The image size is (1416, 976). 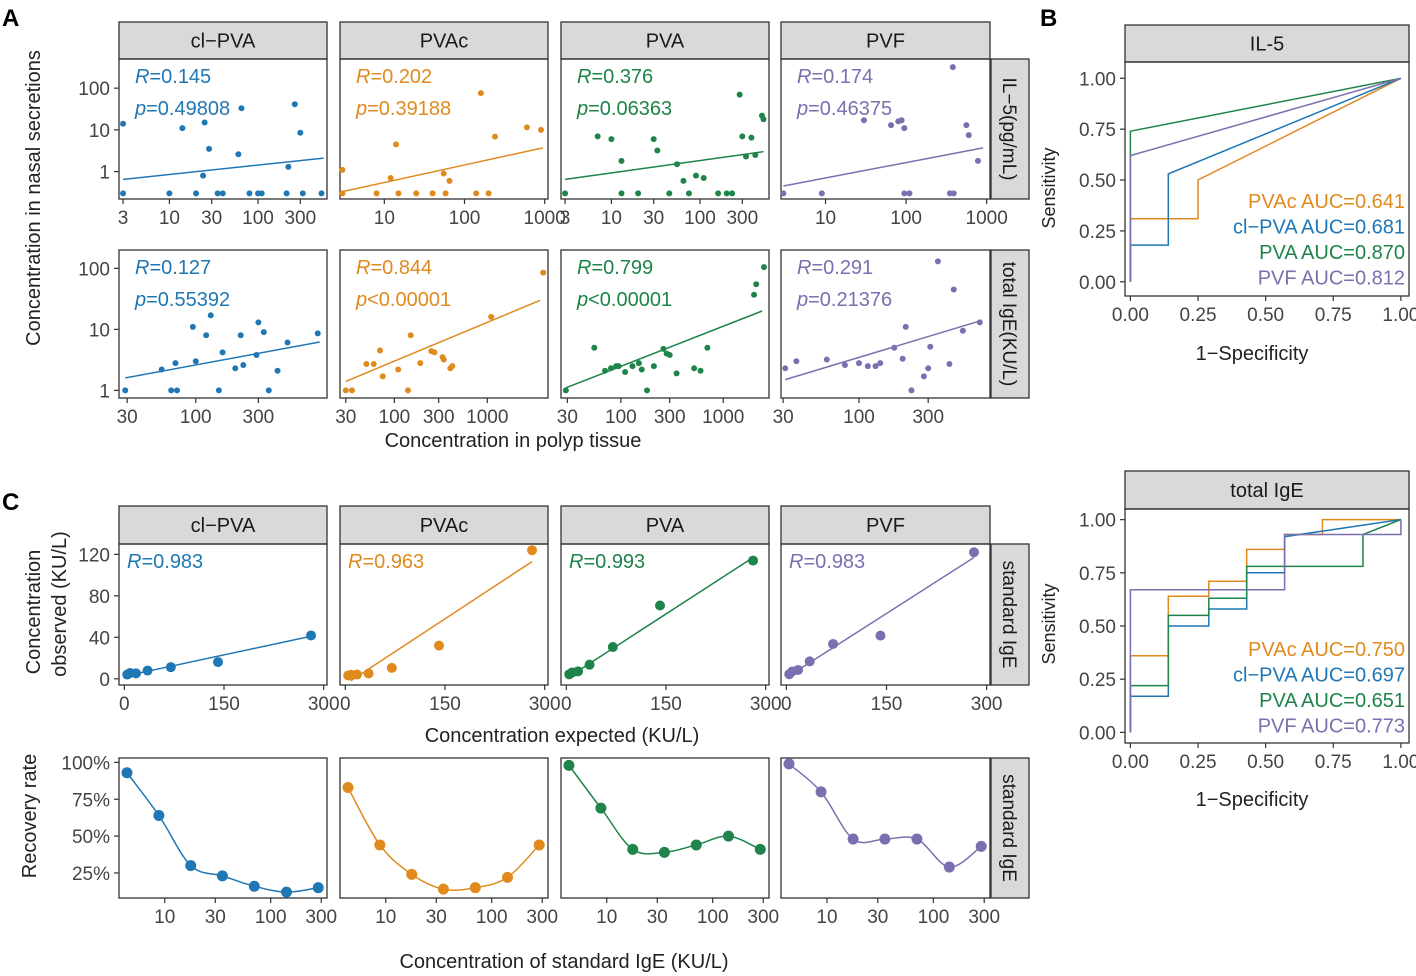 What do you see at coordinates (223, 169) in the screenshot?
I see `panel-a-row0-facet0-fit-line` at bounding box center [223, 169].